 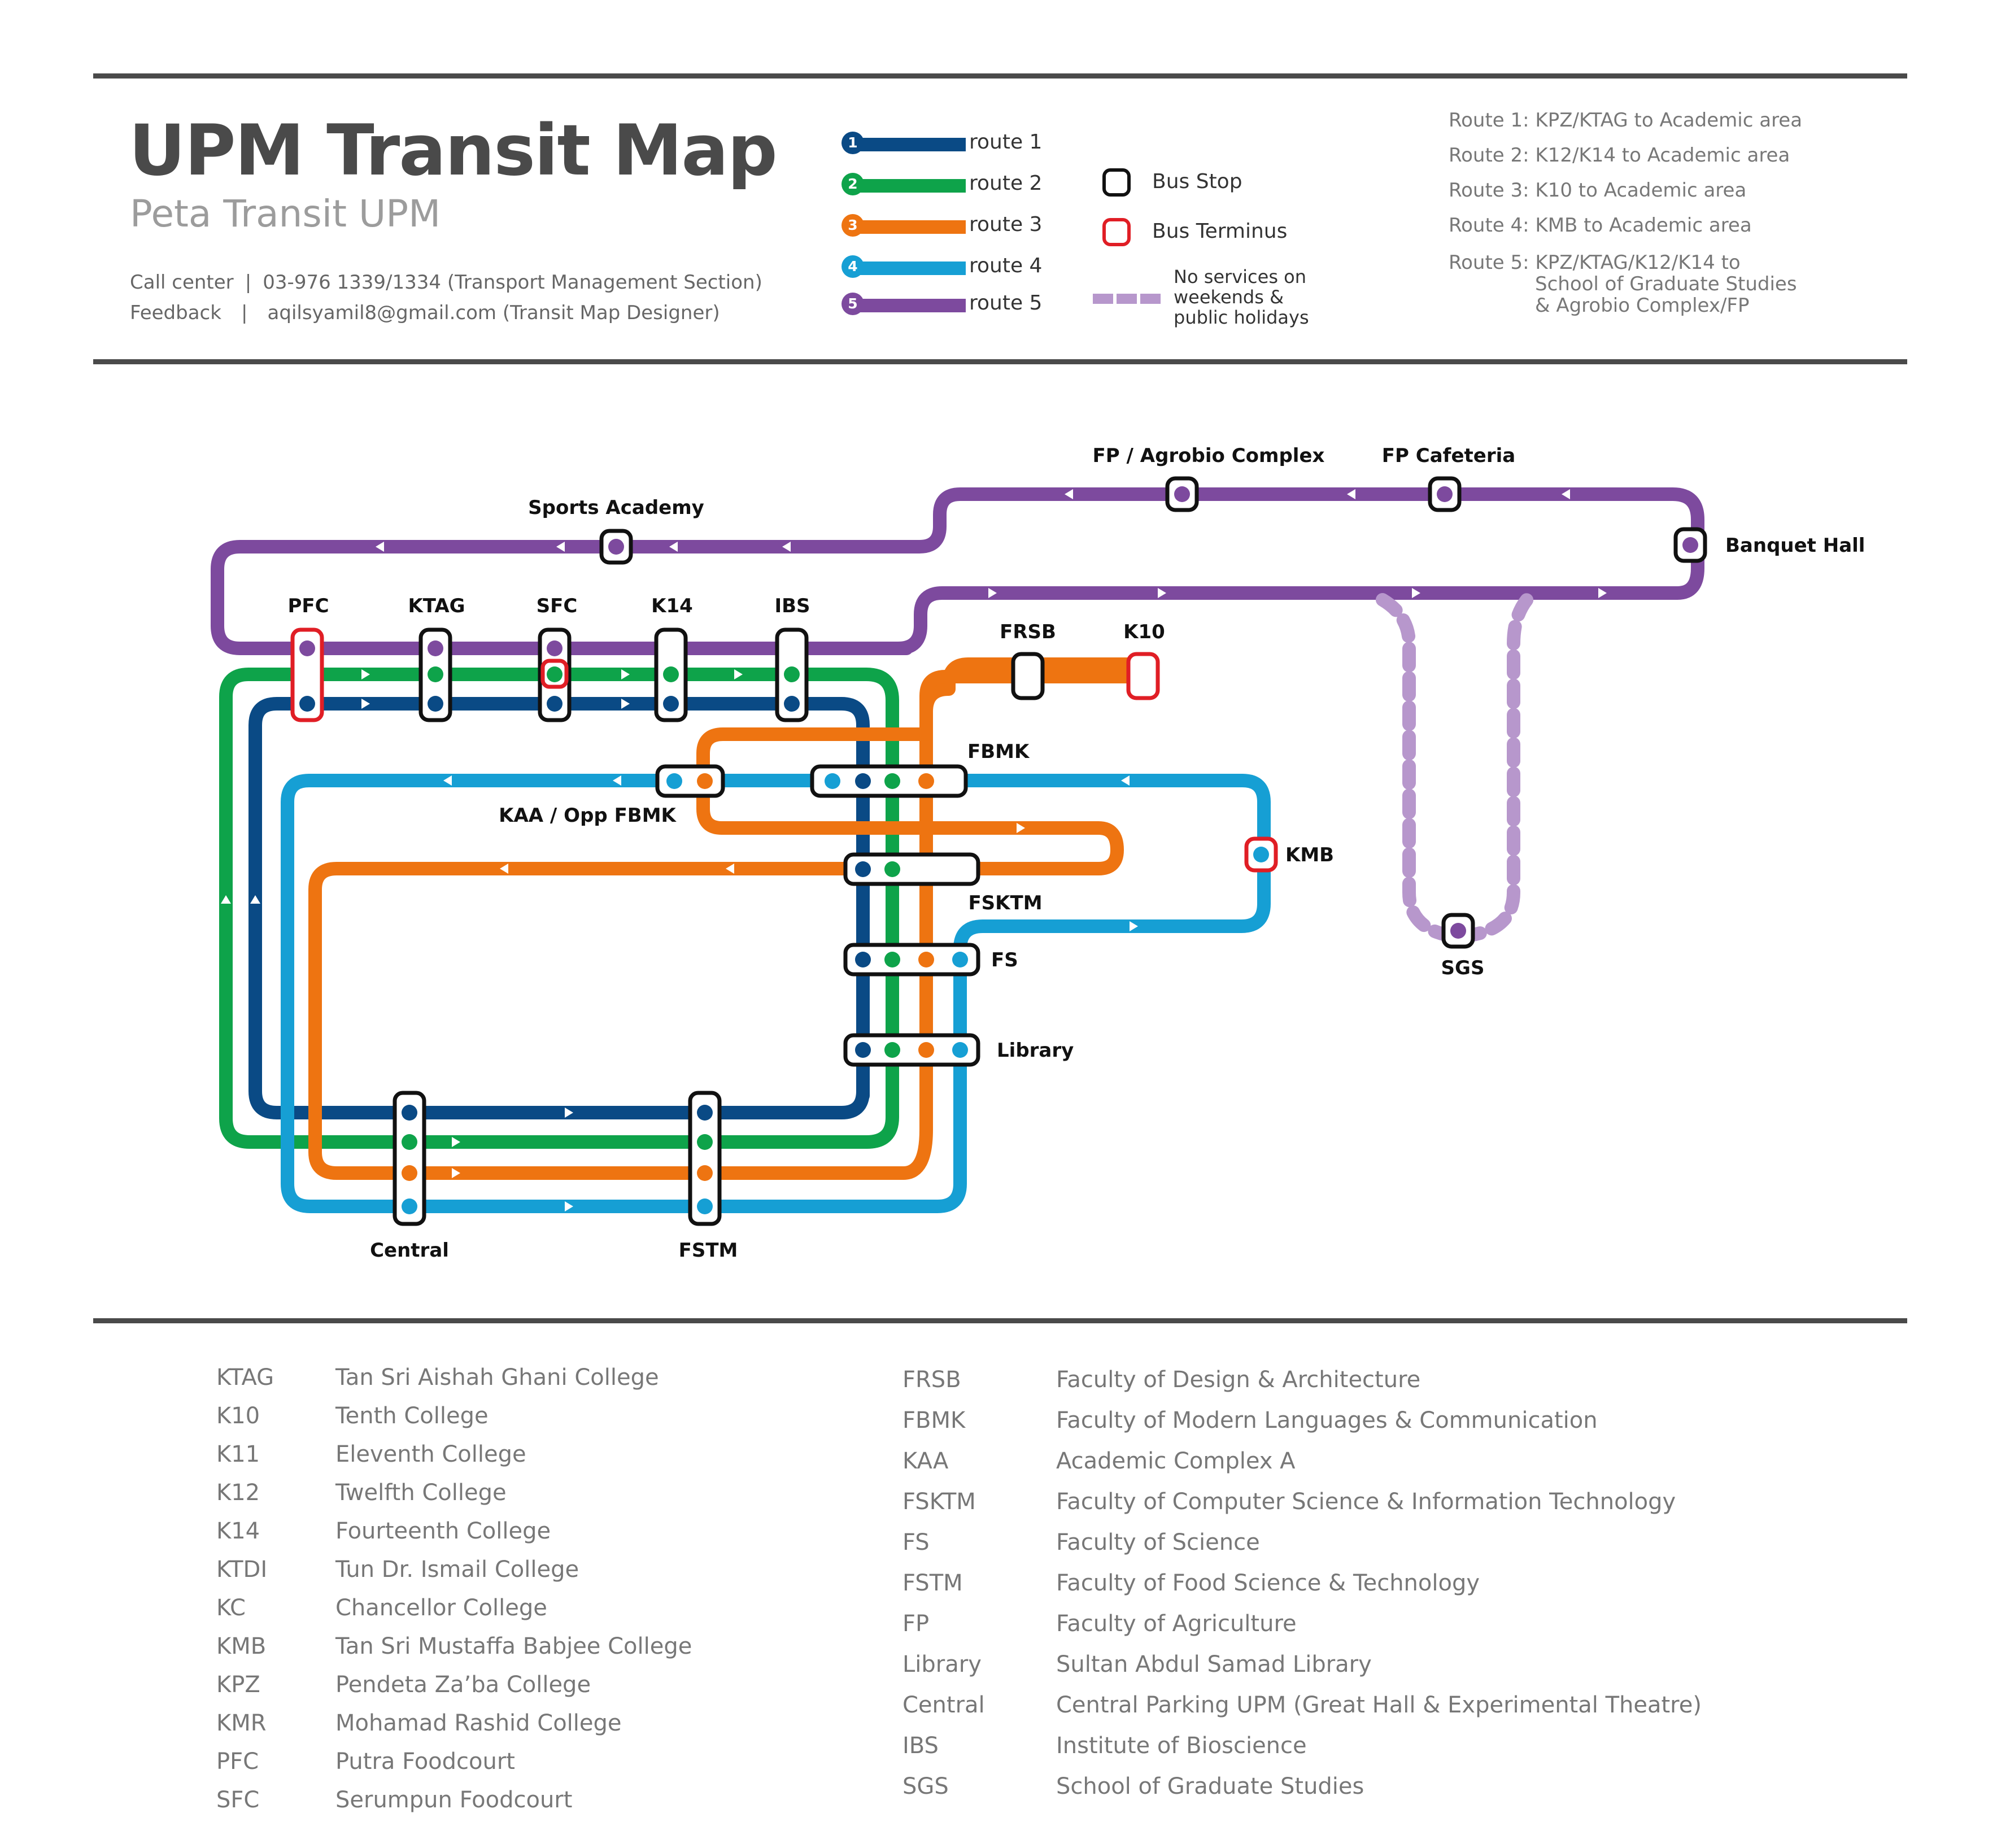 I want to click on header-bottom-rule, so click(x=1000, y=361).